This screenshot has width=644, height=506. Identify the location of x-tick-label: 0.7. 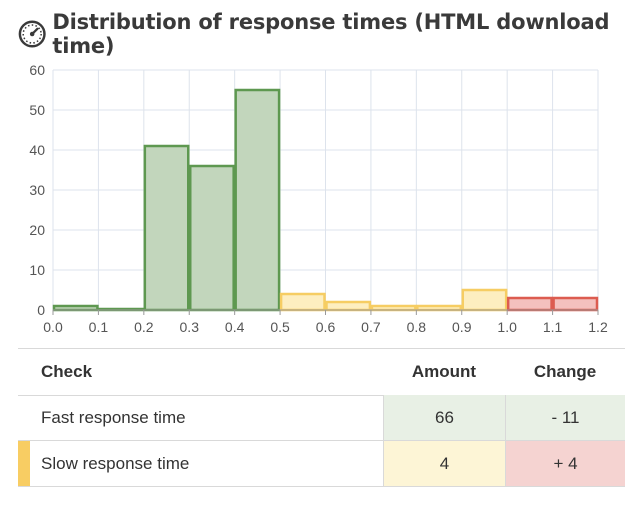
(371, 327).